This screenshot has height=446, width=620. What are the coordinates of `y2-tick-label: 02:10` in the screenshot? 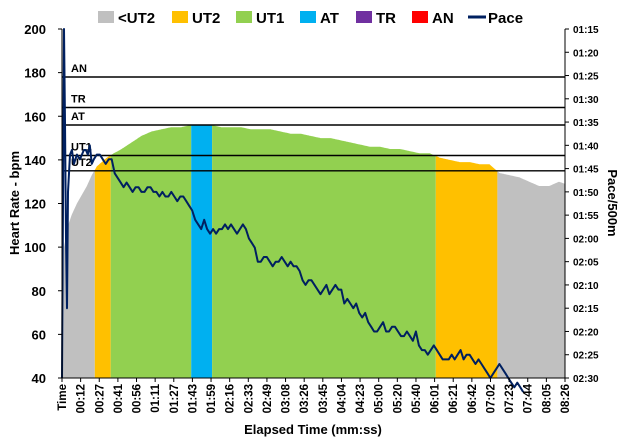 It's located at (586, 286).